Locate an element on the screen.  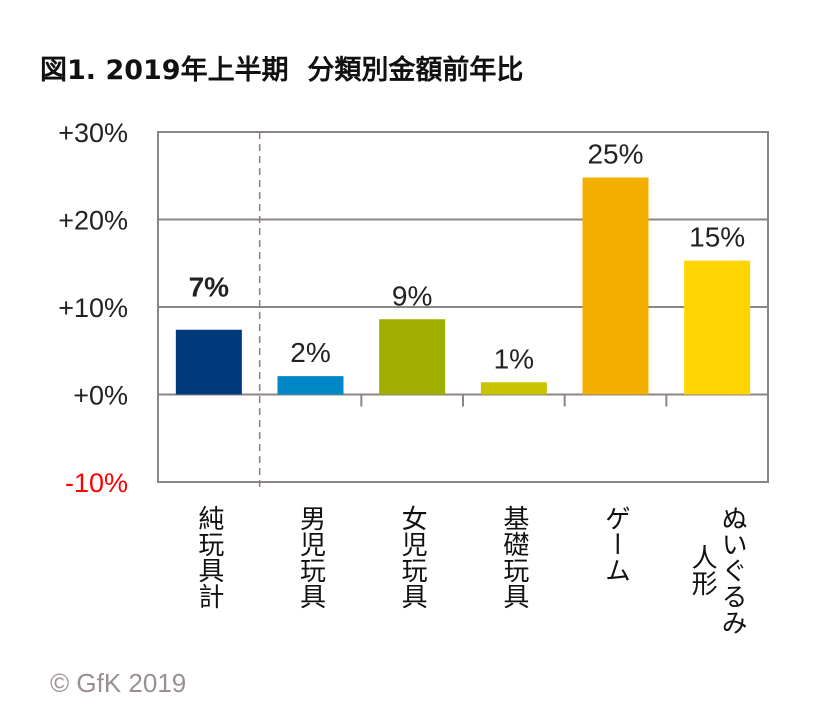
category-label: 男児玩具 is located at coordinates (310, 557).